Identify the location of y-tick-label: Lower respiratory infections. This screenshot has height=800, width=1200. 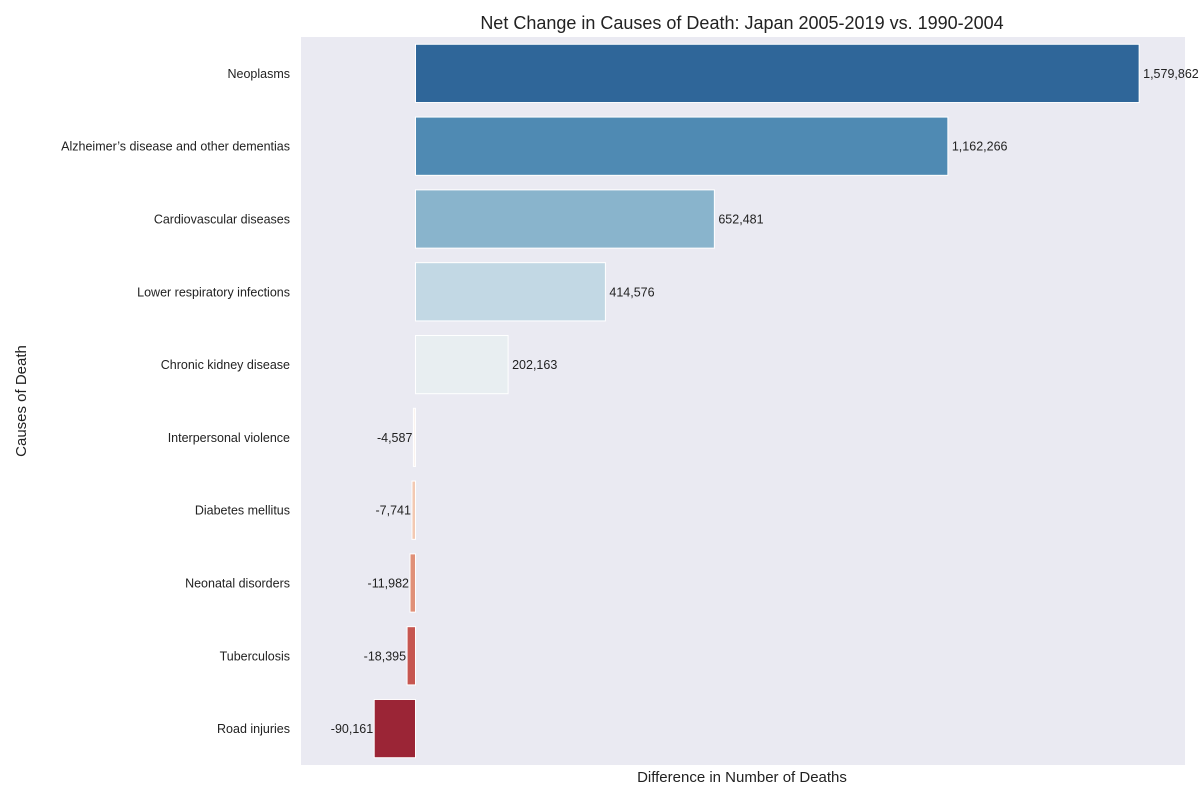
(213, 292).